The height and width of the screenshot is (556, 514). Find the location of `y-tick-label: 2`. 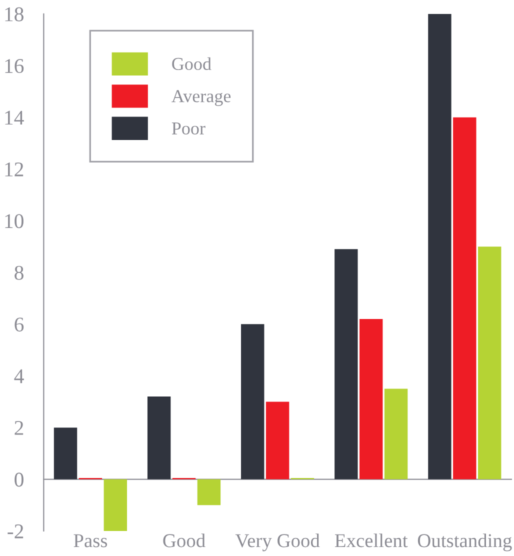

y-tick-label: 2 is located at coordinates (19, 427).